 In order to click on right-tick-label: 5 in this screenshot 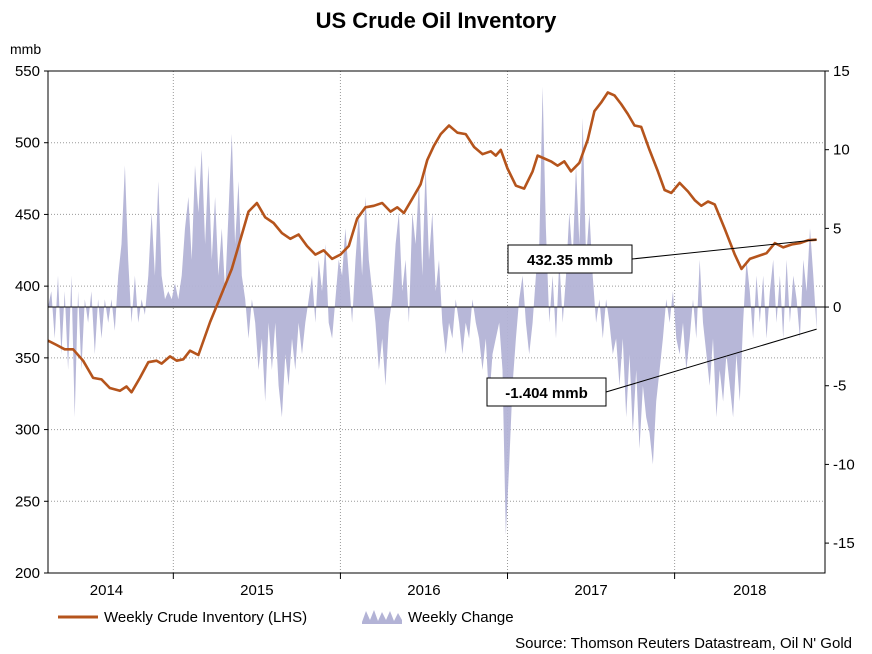, I will do `click(837, 228)`.